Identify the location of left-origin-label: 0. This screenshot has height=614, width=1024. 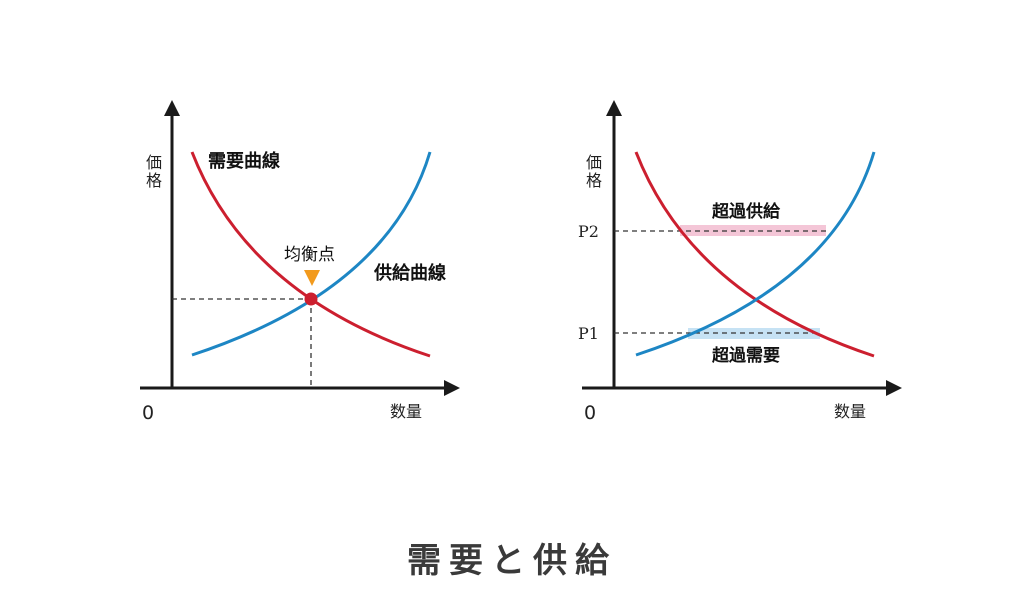
(148, 413).